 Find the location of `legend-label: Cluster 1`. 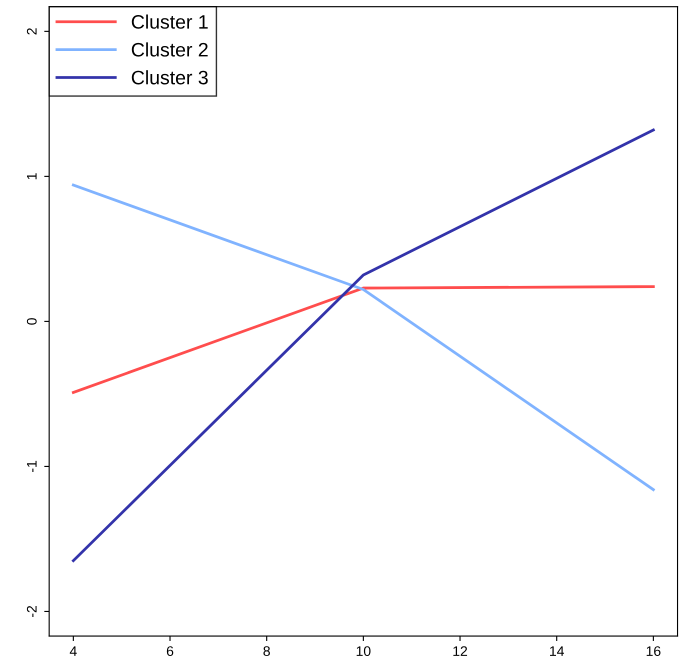

legend-label: Cluster 1 is located at coordinates (170, 21).